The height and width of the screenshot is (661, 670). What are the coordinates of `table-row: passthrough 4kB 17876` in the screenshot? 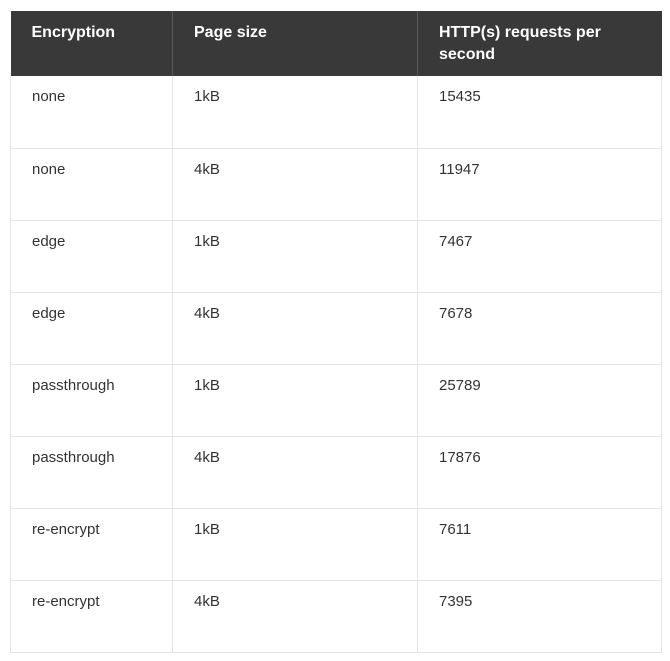 It's located at (336, 472).